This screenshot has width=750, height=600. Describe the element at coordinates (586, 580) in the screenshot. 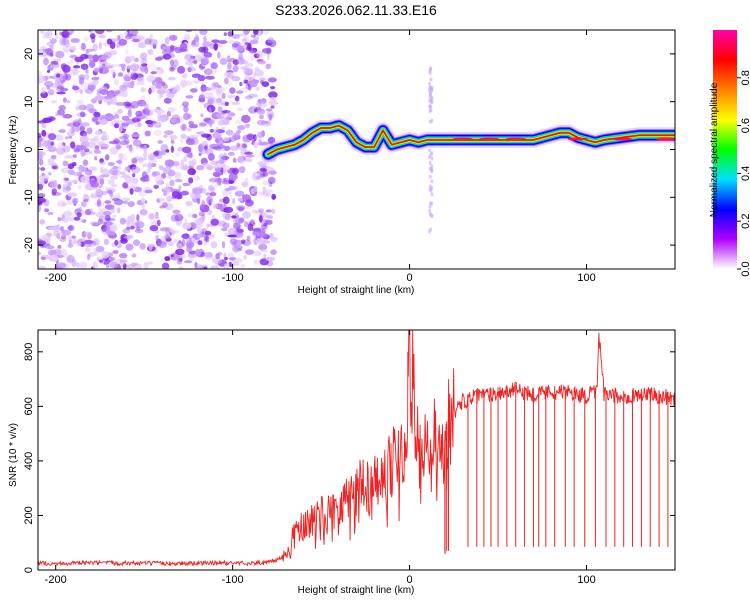

I see `snr-xtick-label: 100` at that location.